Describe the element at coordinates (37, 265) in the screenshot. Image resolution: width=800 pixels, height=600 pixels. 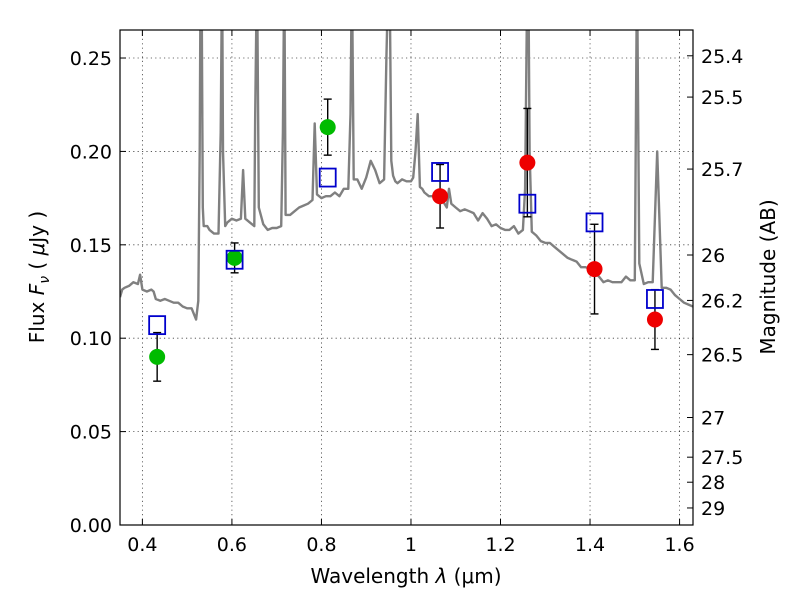
I see `y-axis-title-unit-open: (` at that location.